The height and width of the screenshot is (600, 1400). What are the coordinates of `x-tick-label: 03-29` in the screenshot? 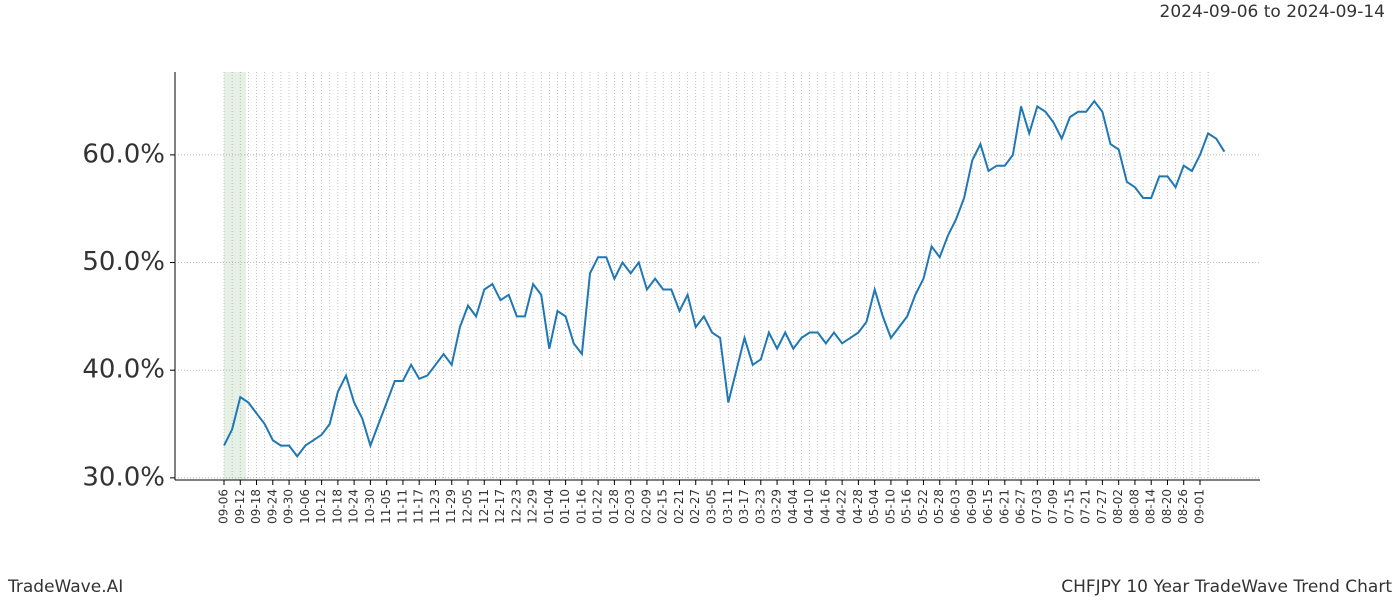 It's located at (777, 506).